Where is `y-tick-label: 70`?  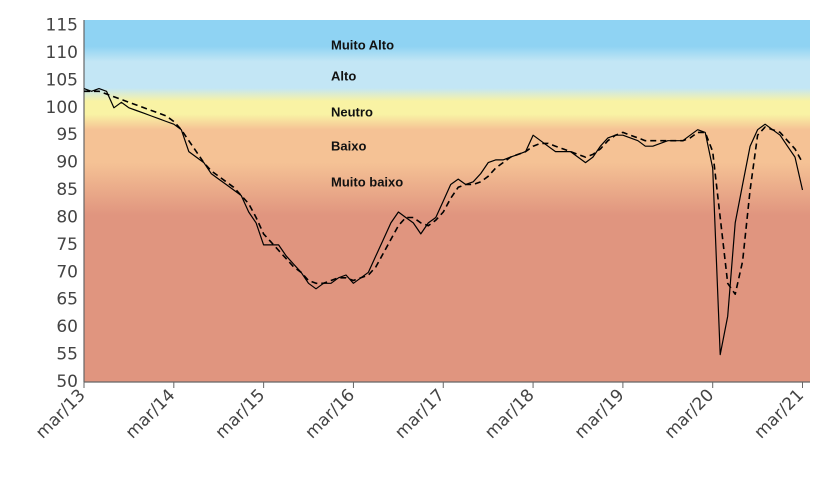 y-tick-label: 70 is located at coordinates (67, 272).